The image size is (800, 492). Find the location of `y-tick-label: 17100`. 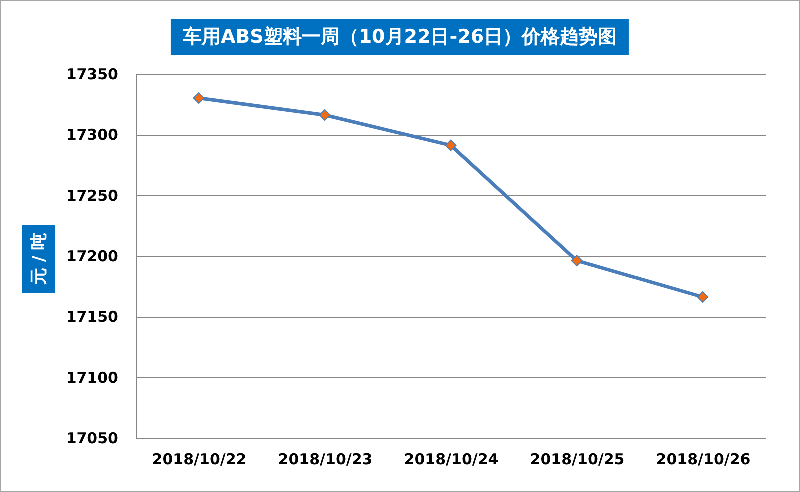

y-tick-label: 17100 is located at coordinates (92, 377).